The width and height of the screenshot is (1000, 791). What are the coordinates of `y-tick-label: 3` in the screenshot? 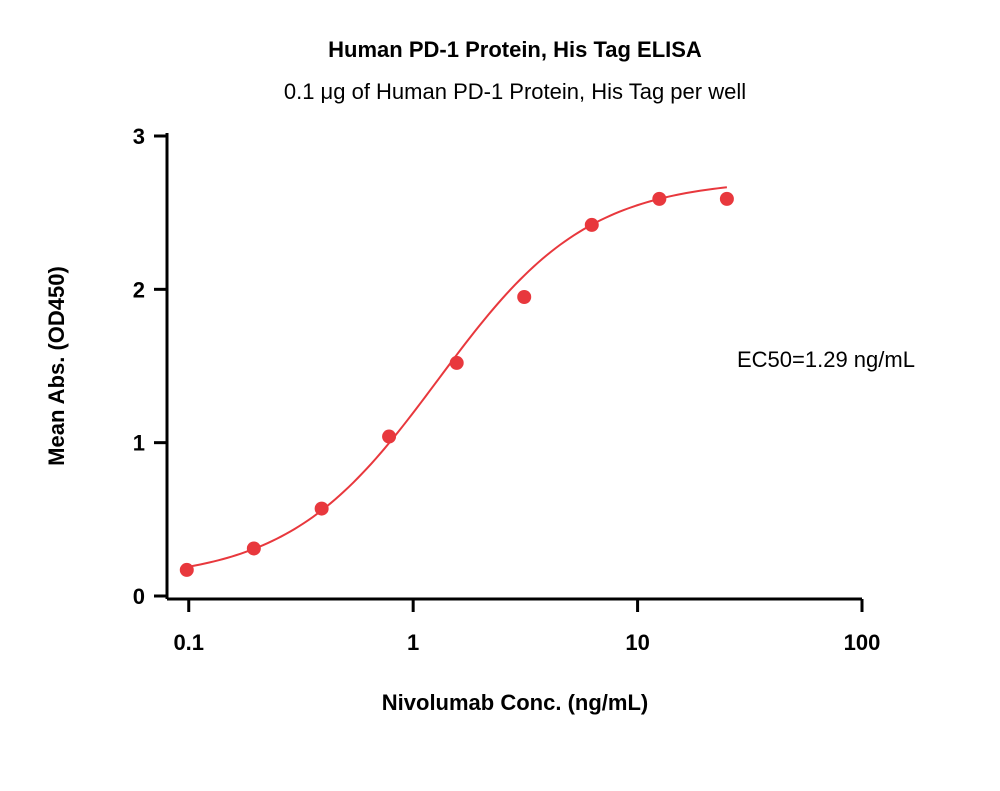 It's located at (139, 136).